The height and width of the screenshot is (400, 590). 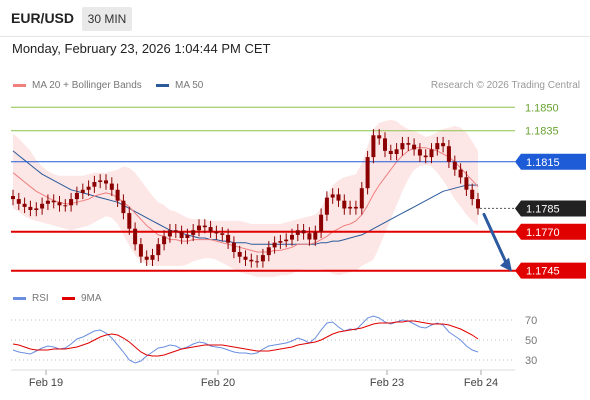 I want to click on legend-ma50: MA 50, so click(x=179, y=85).